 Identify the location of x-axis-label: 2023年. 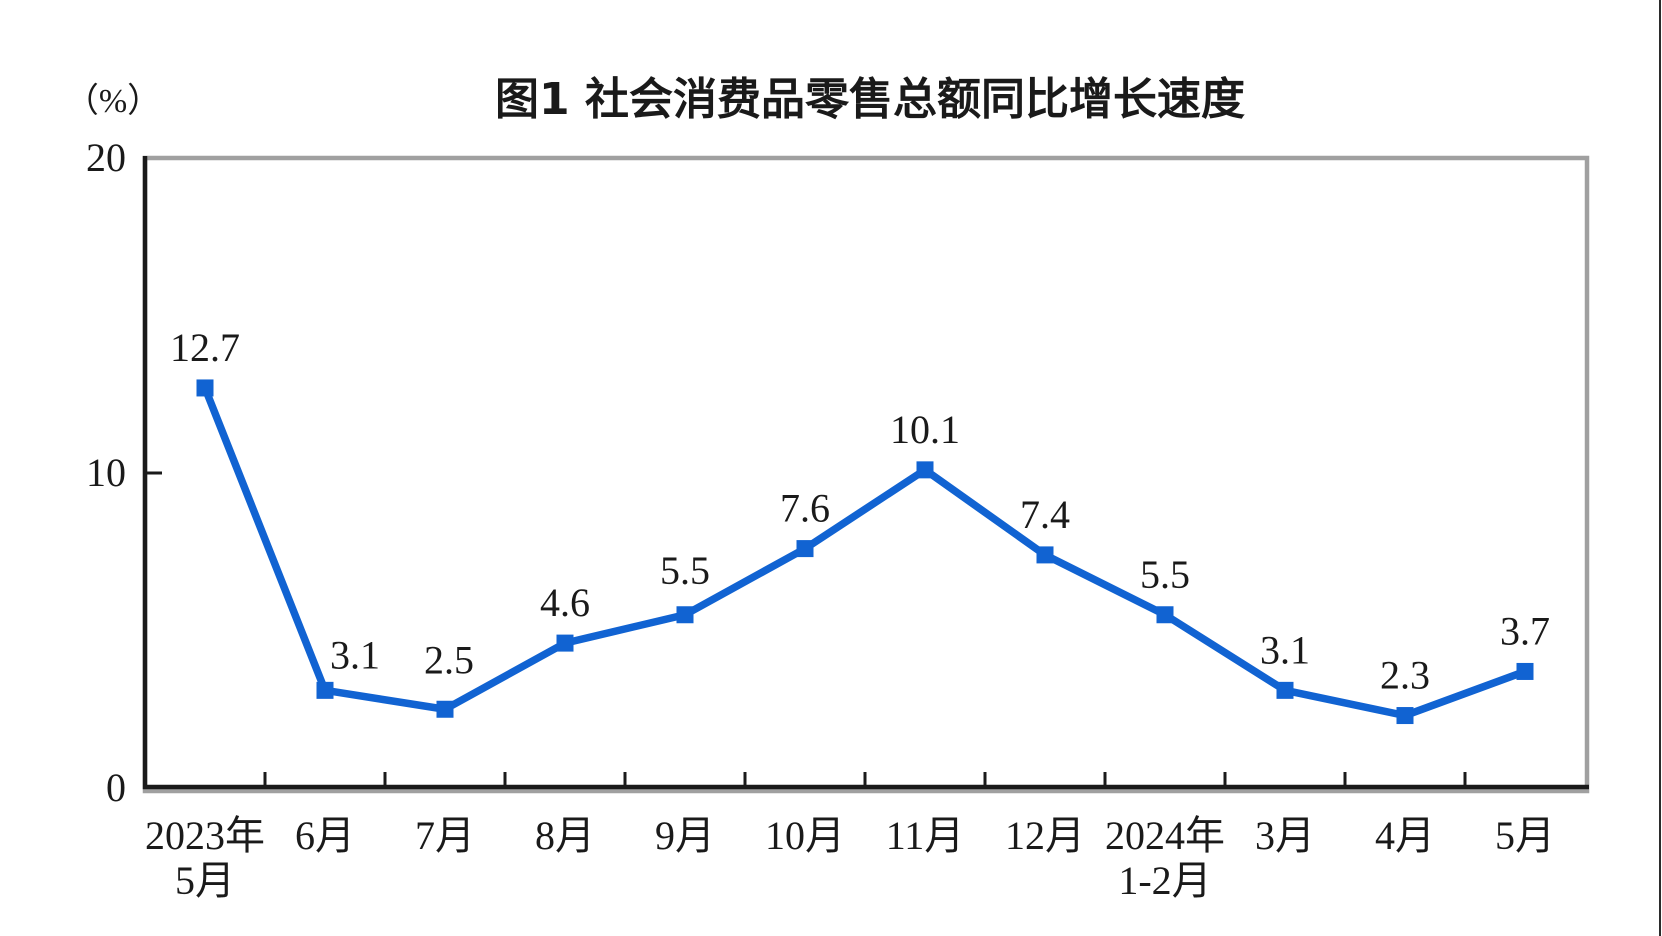
(205, 835).